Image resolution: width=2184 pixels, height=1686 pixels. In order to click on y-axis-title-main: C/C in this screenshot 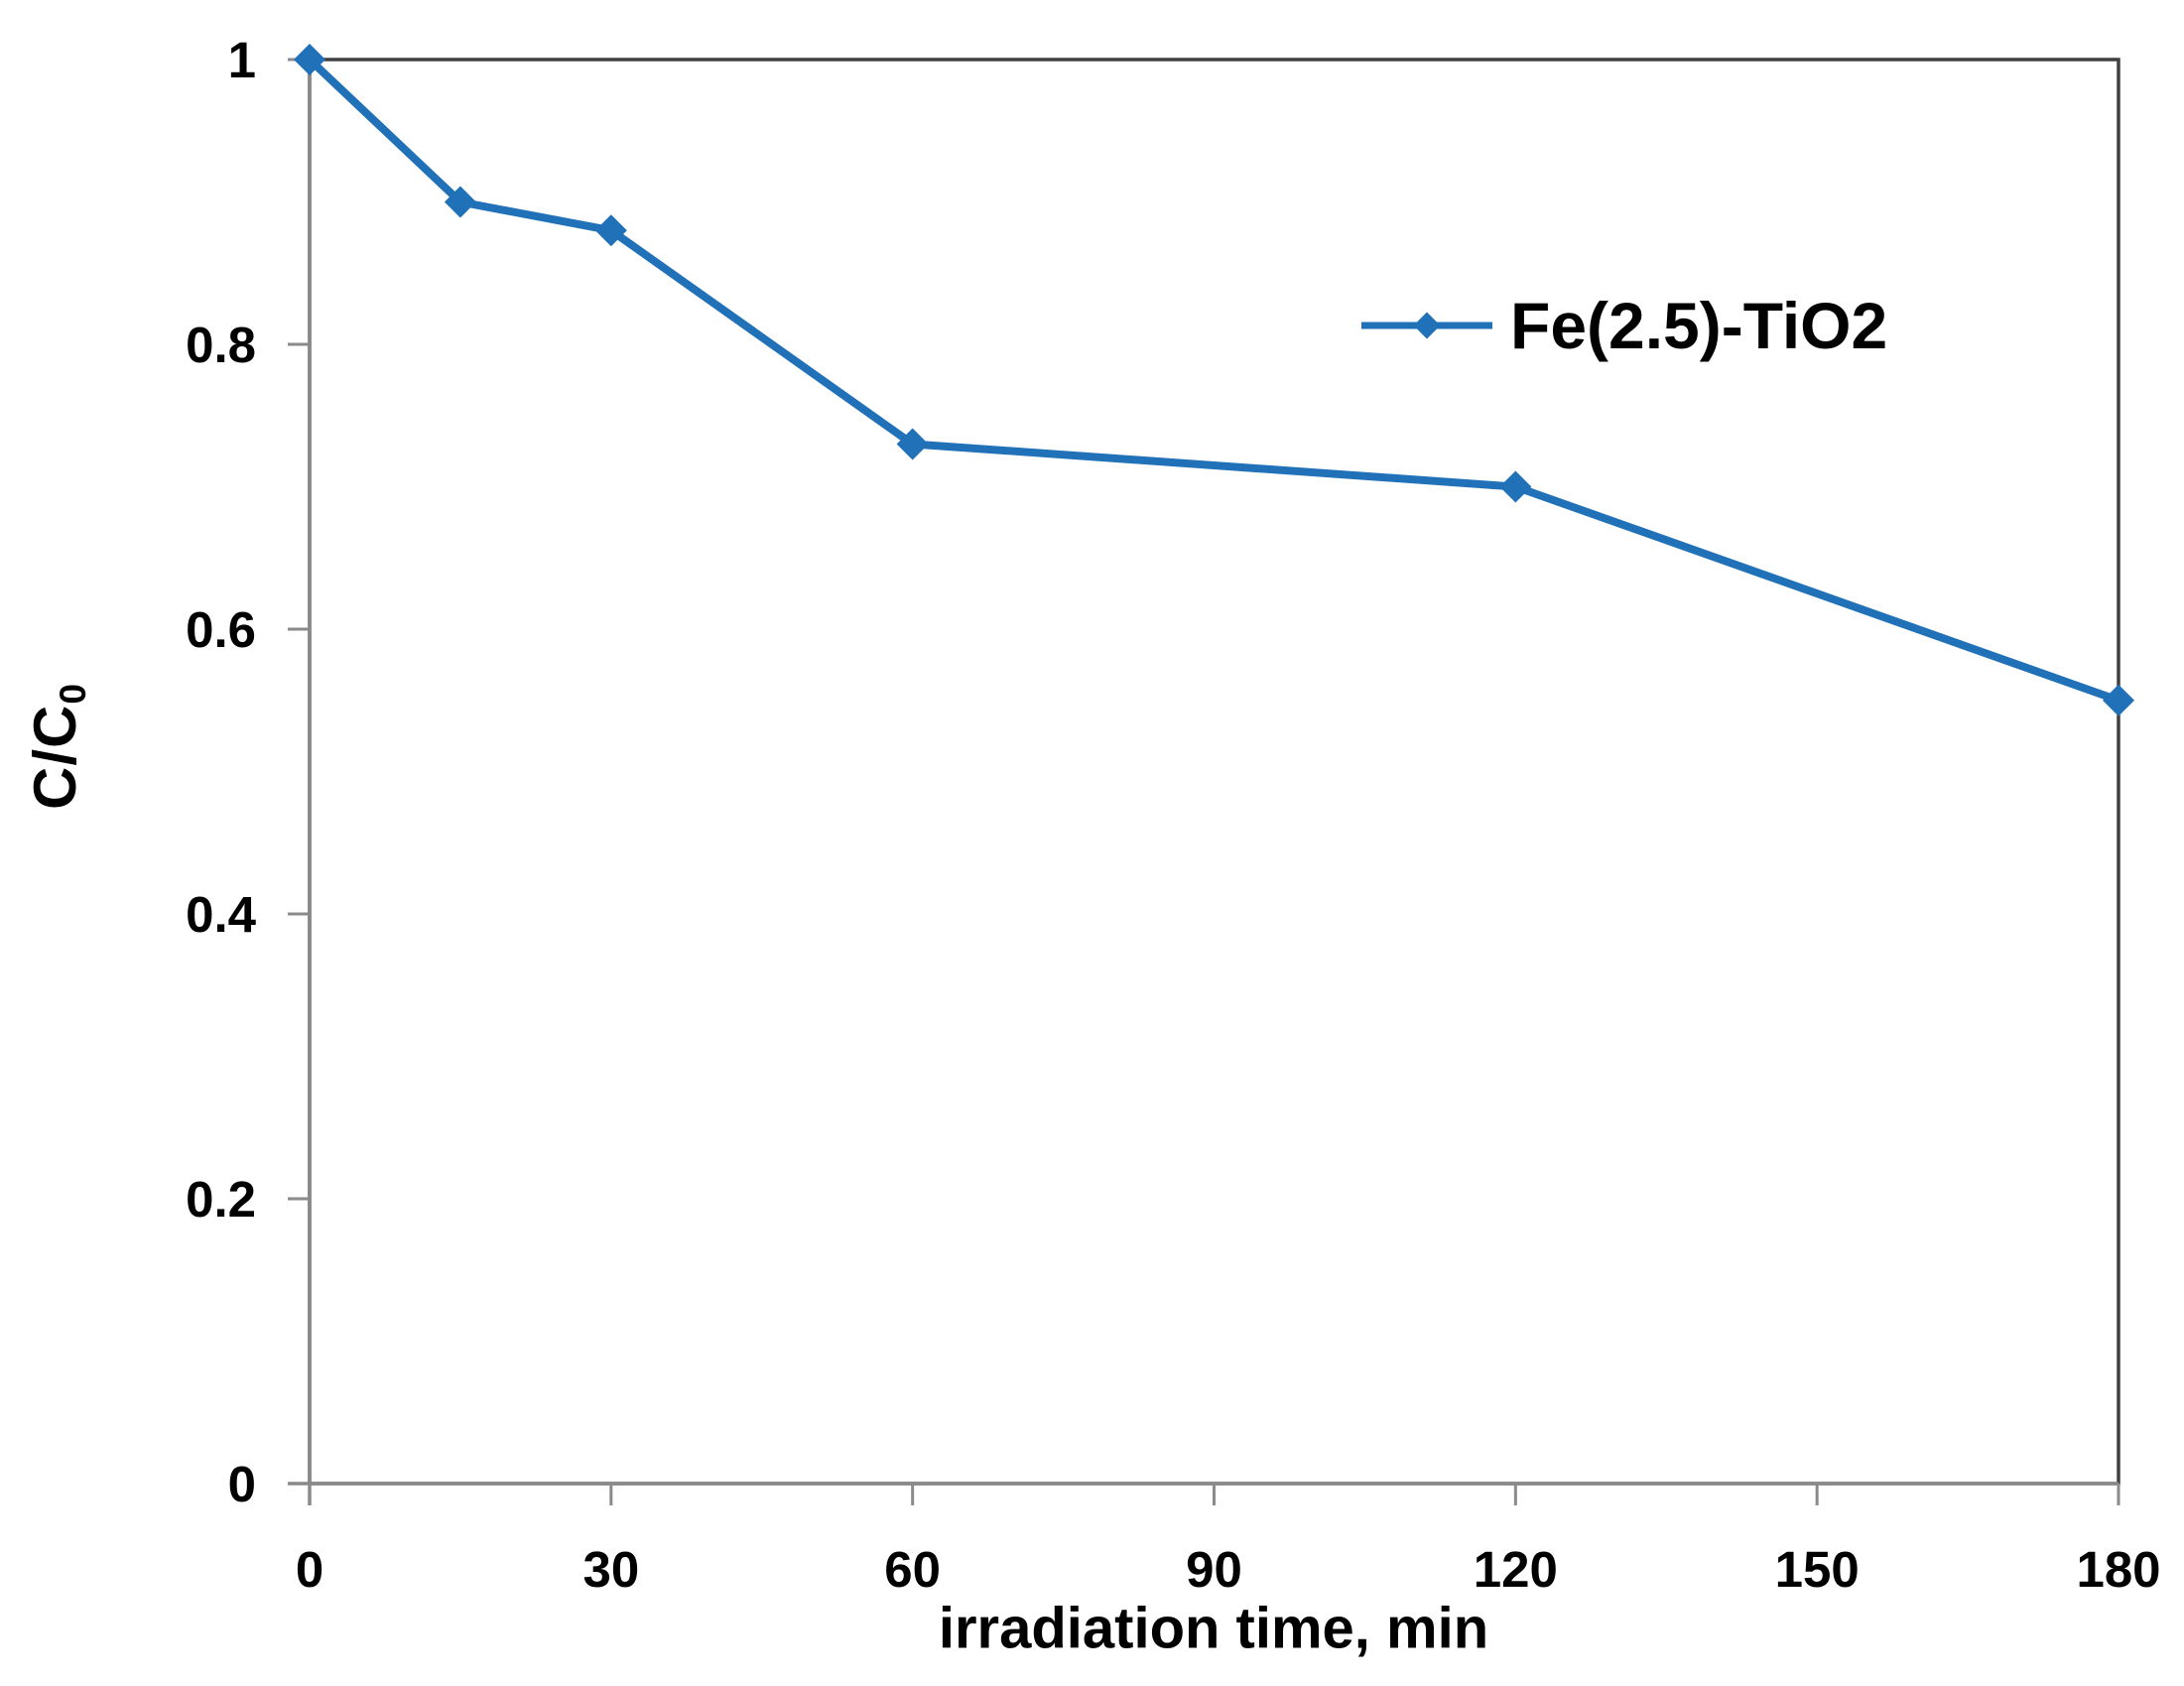, I will do `click(54, 757)`.